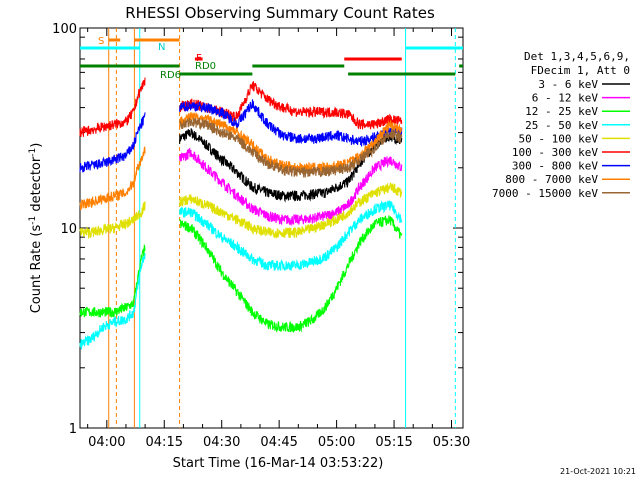 The height and width of the screenshot is (480, 640). Describe the element at coordinates (545, 193) in the screenshot. I see `legend-label: 7000 - 15000 keV` at that location.